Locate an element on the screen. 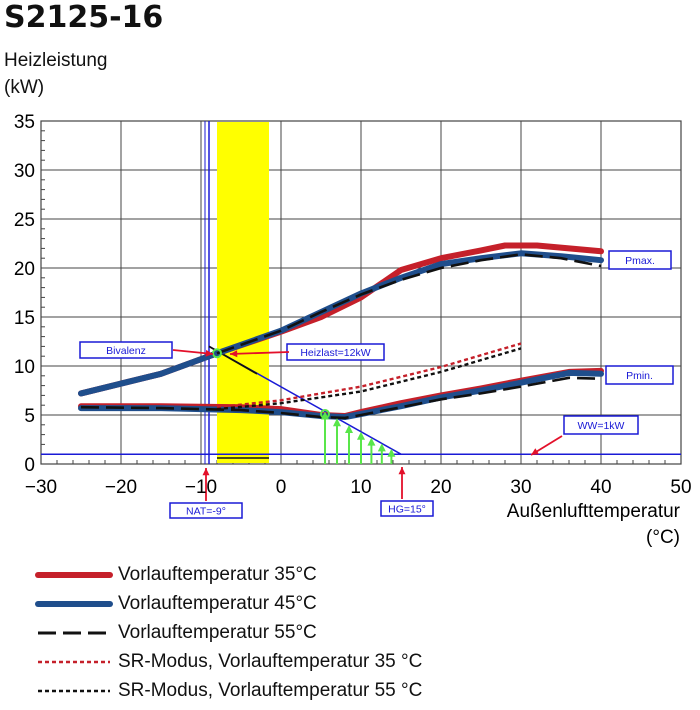 The height and width of the screenshot is (710, 700). legend-label: Vorlauftemperatur 35°C is located at coordinates (217, 574).